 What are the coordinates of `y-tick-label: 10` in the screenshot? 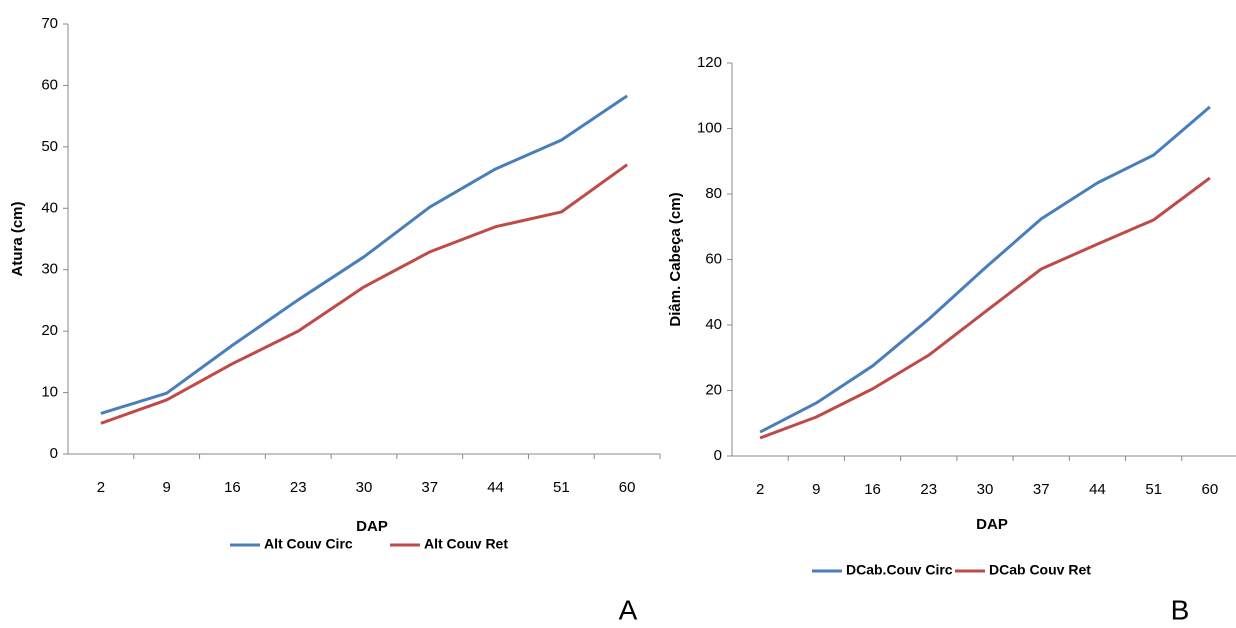 It's located at (49, 392).